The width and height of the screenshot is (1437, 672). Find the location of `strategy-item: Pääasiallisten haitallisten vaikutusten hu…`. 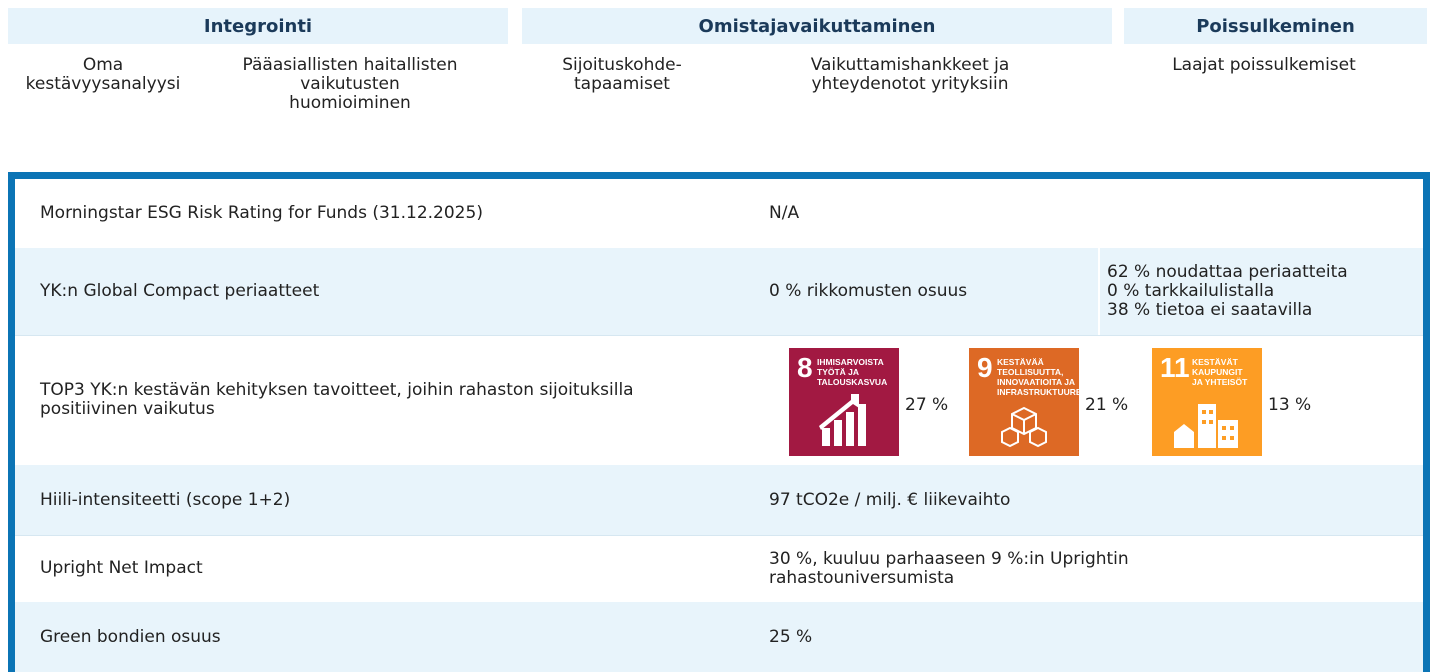

strategy-item: Pääasiallisten haitallisten vaikutusten hu… is located at coordinates (350, 84).